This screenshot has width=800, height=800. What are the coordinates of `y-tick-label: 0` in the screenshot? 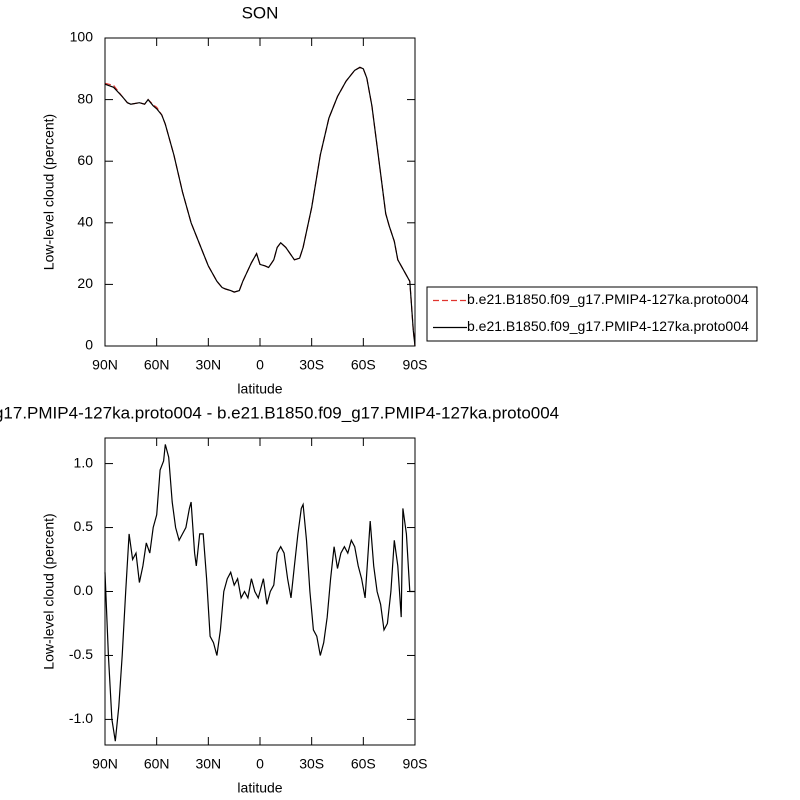 It's located at (89, 345).